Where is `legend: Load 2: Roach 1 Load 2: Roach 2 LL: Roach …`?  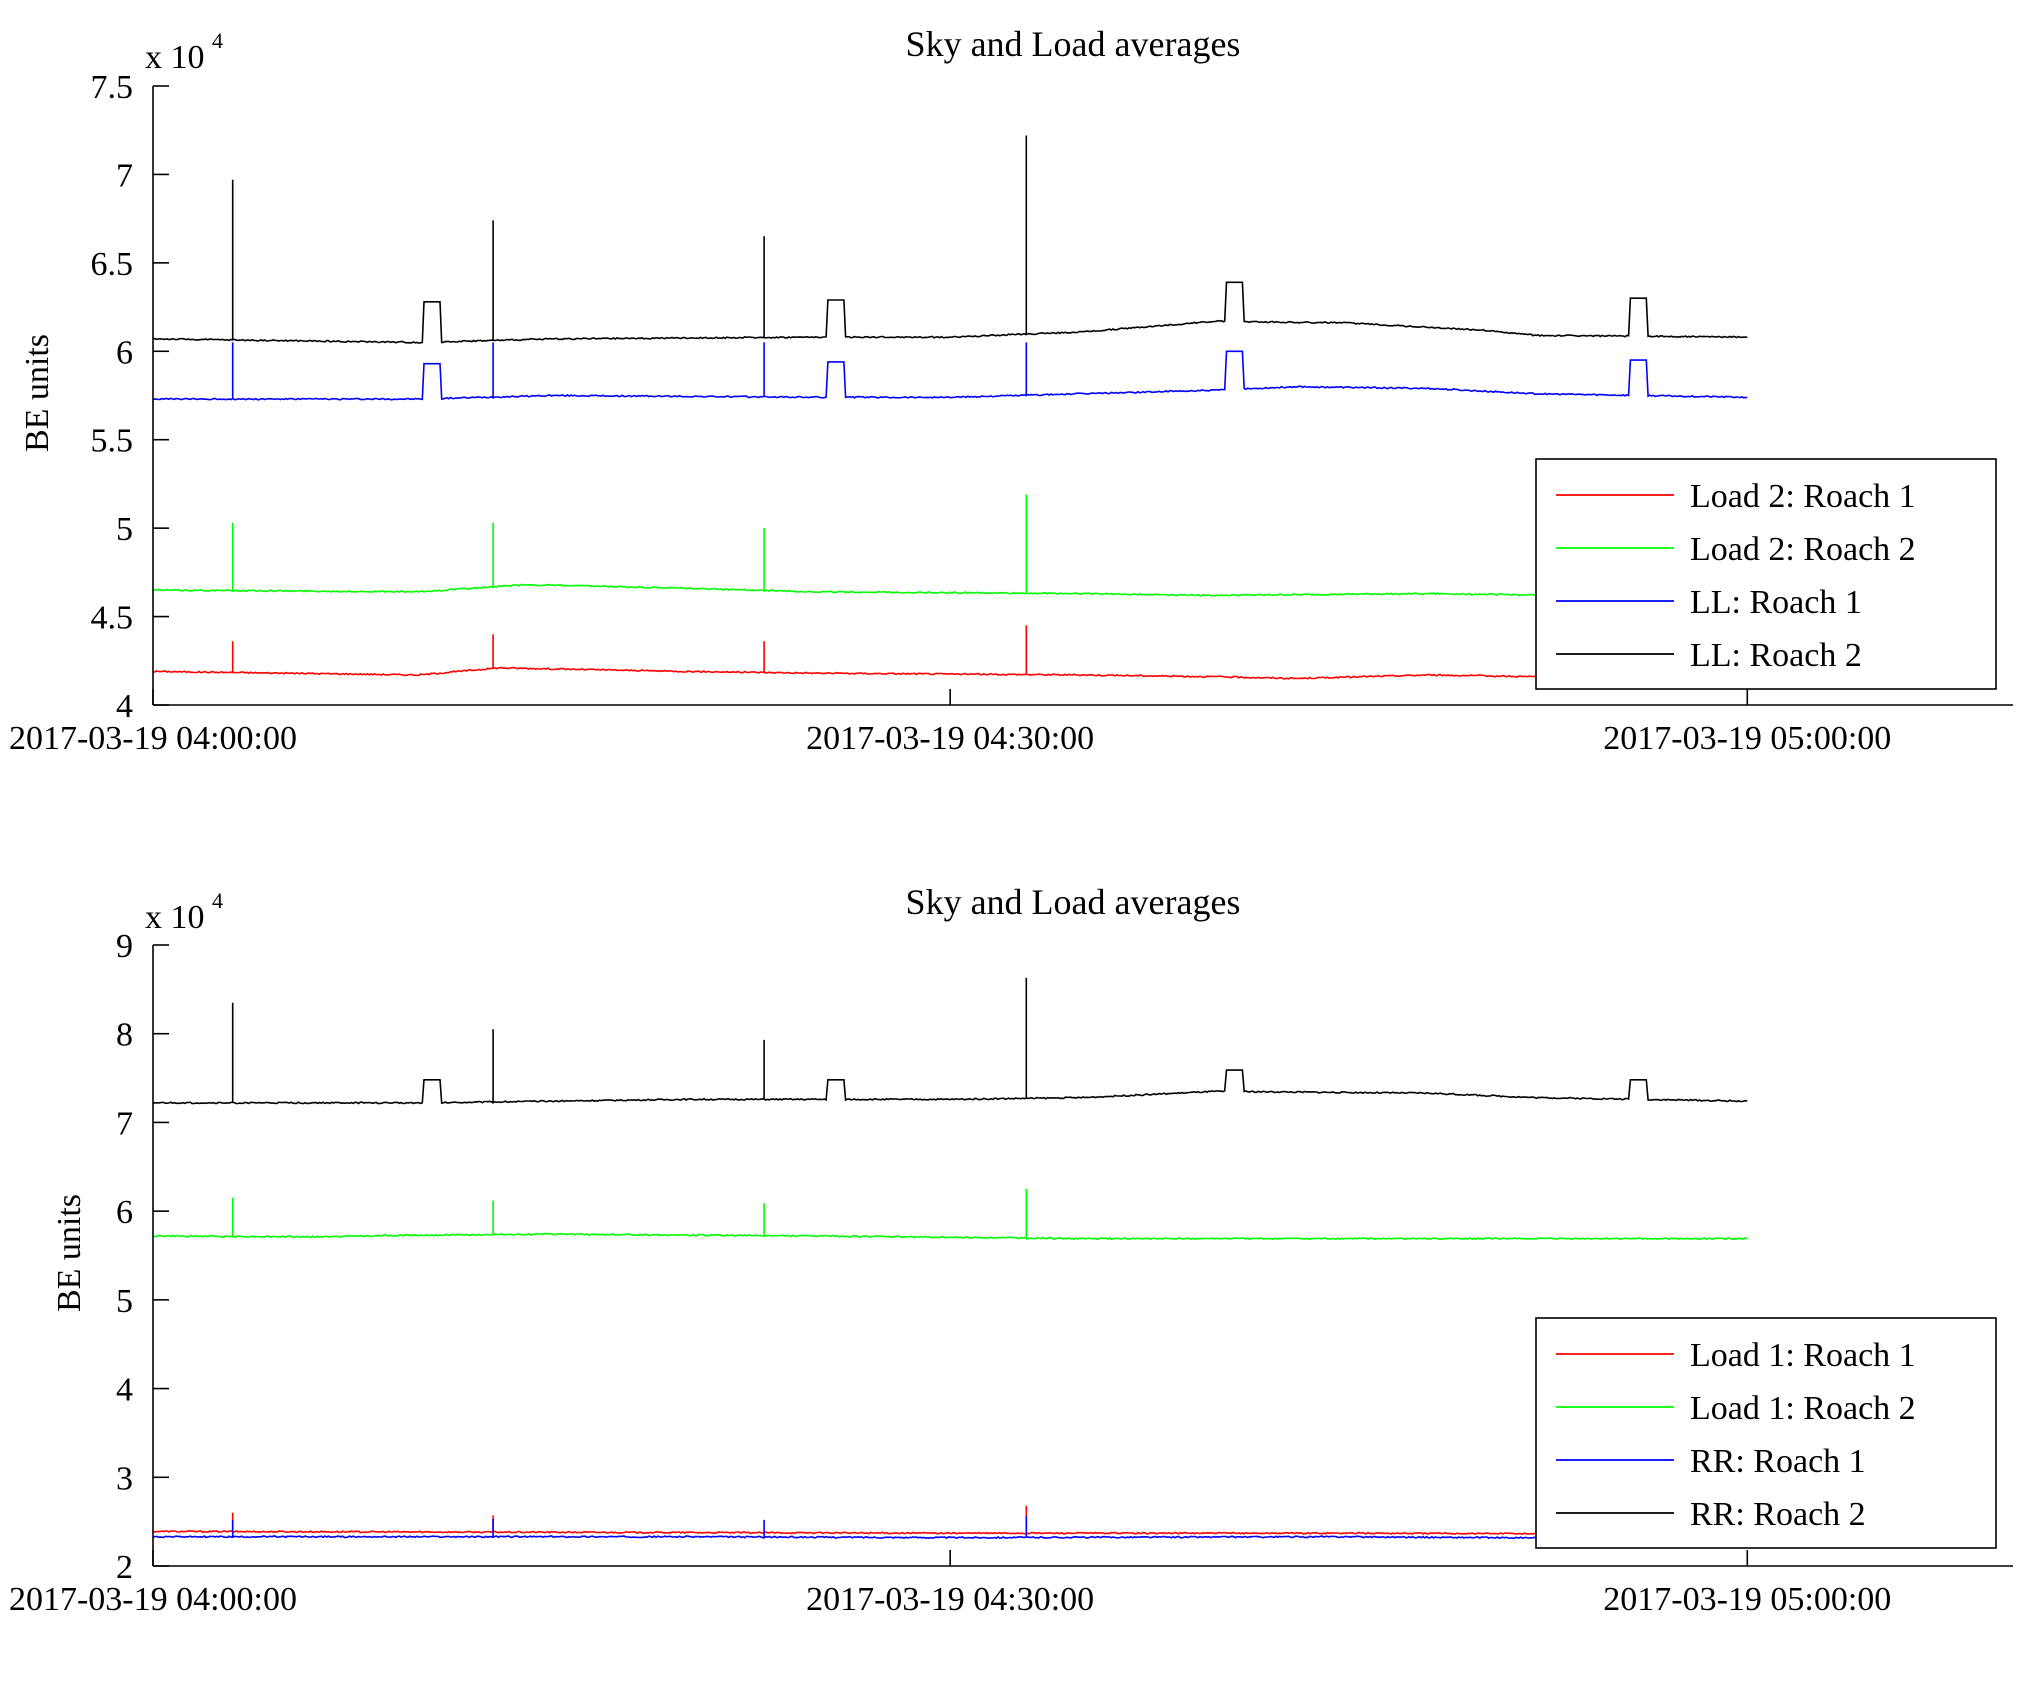
legend: Load 2: Roach 1 Load 2: Roach 2 LL: Roach … is located at coordinates (1766, 574).